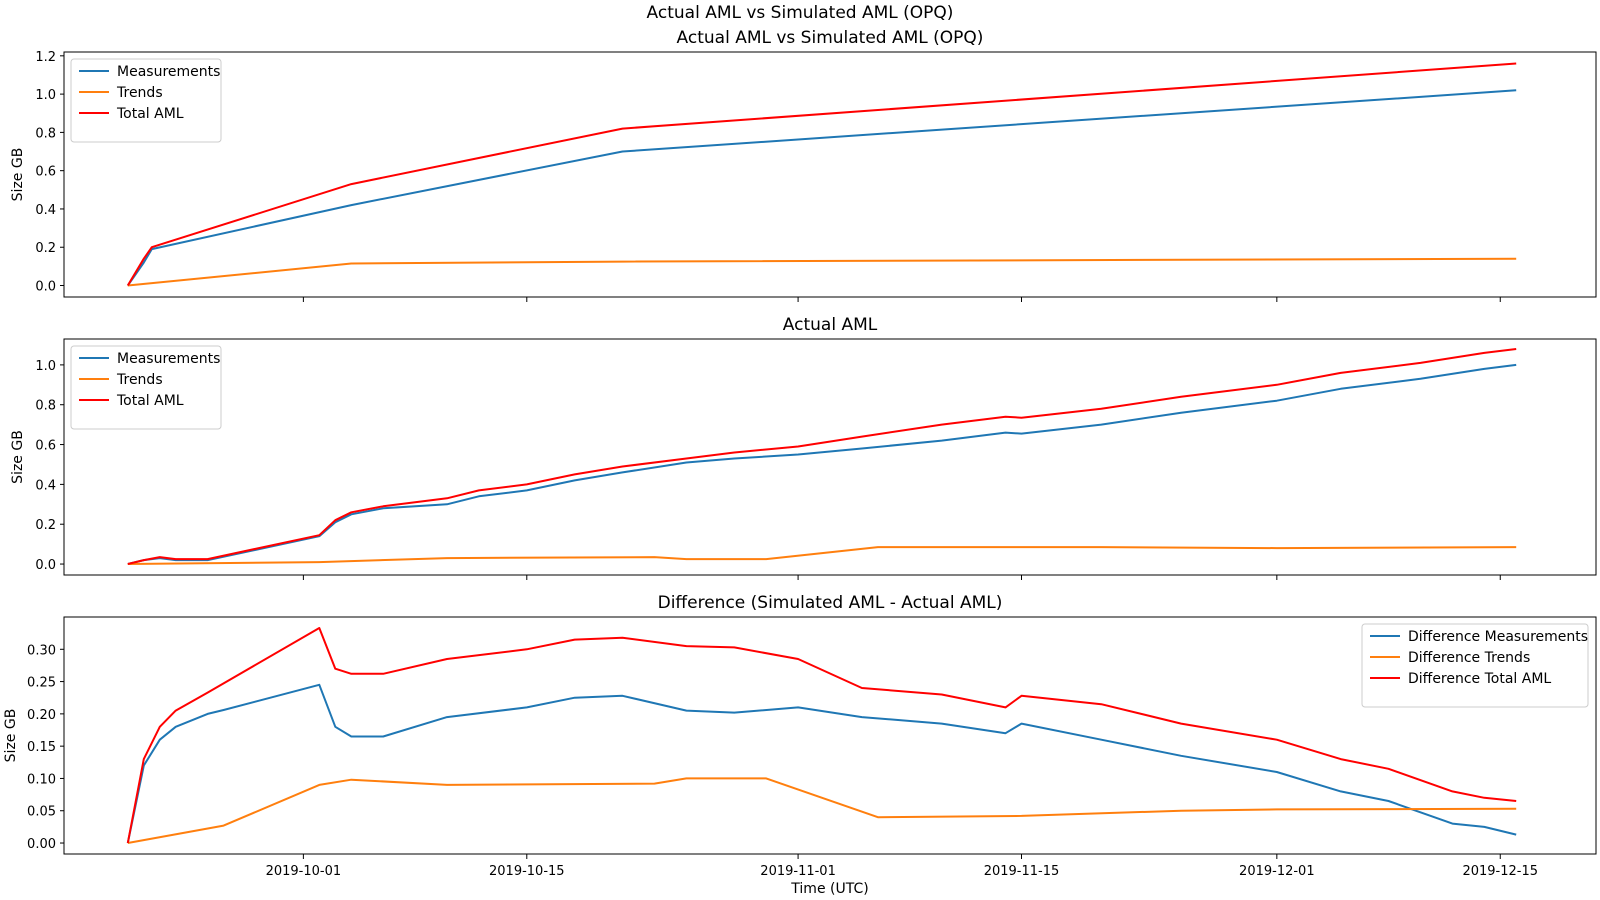 Image resolution: width=1600 pixels, height=900 pixels. I want to click on subplot-title: Difference (Simulated AML - Actual AML), so click(830, 603).